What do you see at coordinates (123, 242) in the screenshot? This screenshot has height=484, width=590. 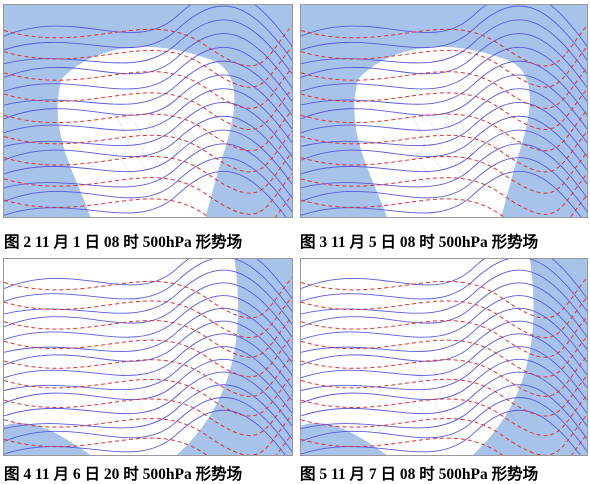 I see `figure-caption: 图 2 11 月 1 日 08 时 500hPa 形势场` at bounding box center [123, 242].